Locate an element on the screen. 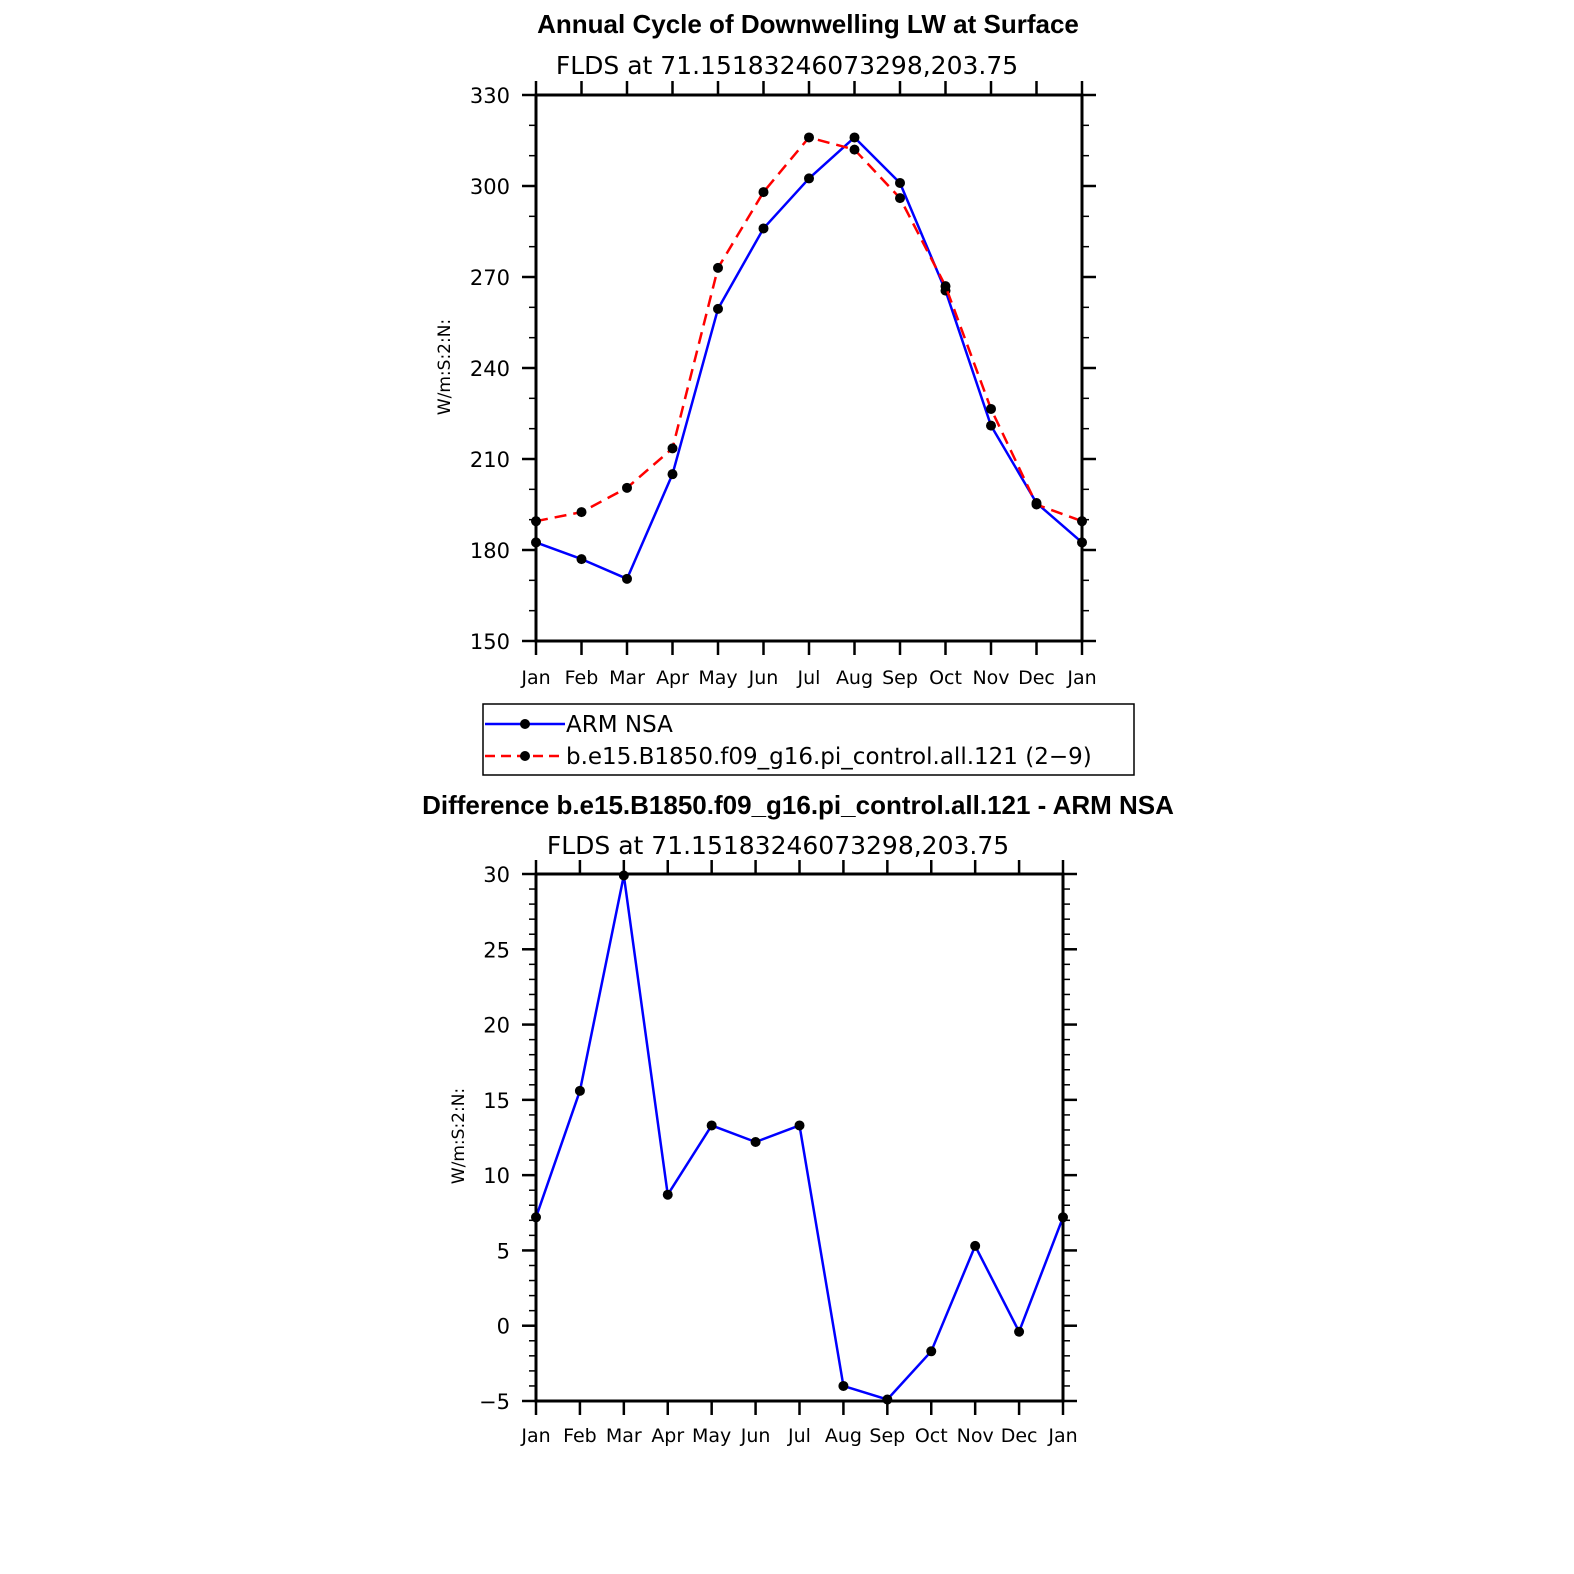 Image resolution: width=1574 pixels, height=1574 pixels. y-tick-label: 330 is located at coordinates (490, 96).